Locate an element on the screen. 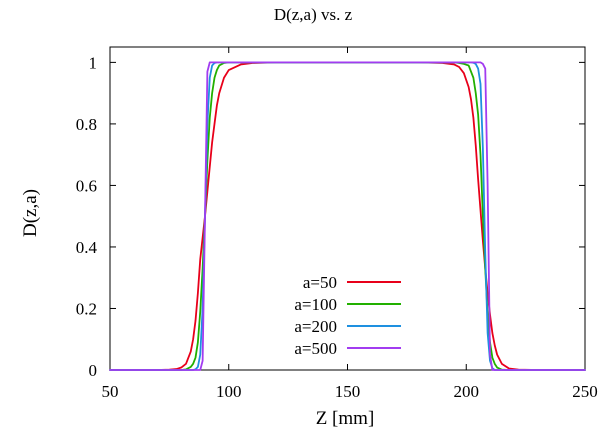 The image size is (609, 434). legend: a=50 a=100 a=200 a=500 is located at coordinates (347, 315).